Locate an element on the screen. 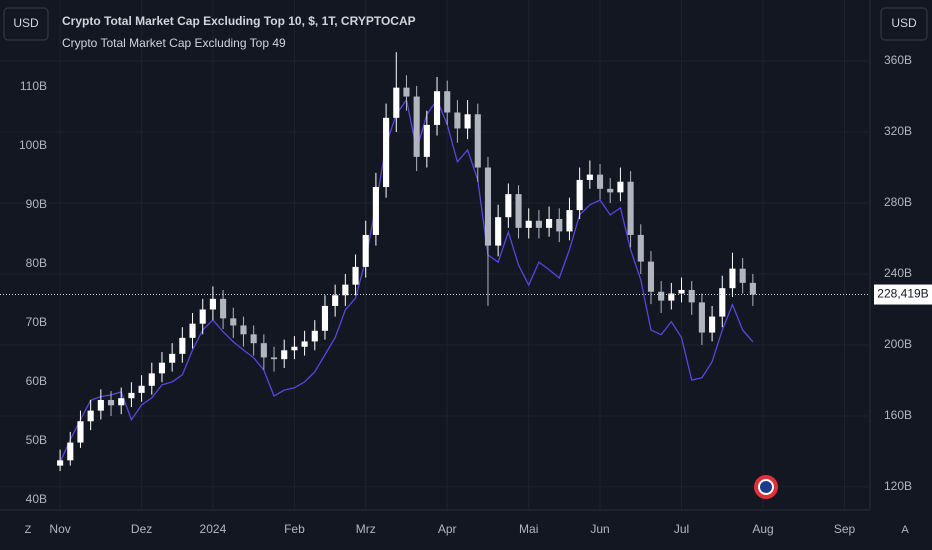  x-tick-label: Mai is located at coordinates (528, 529).